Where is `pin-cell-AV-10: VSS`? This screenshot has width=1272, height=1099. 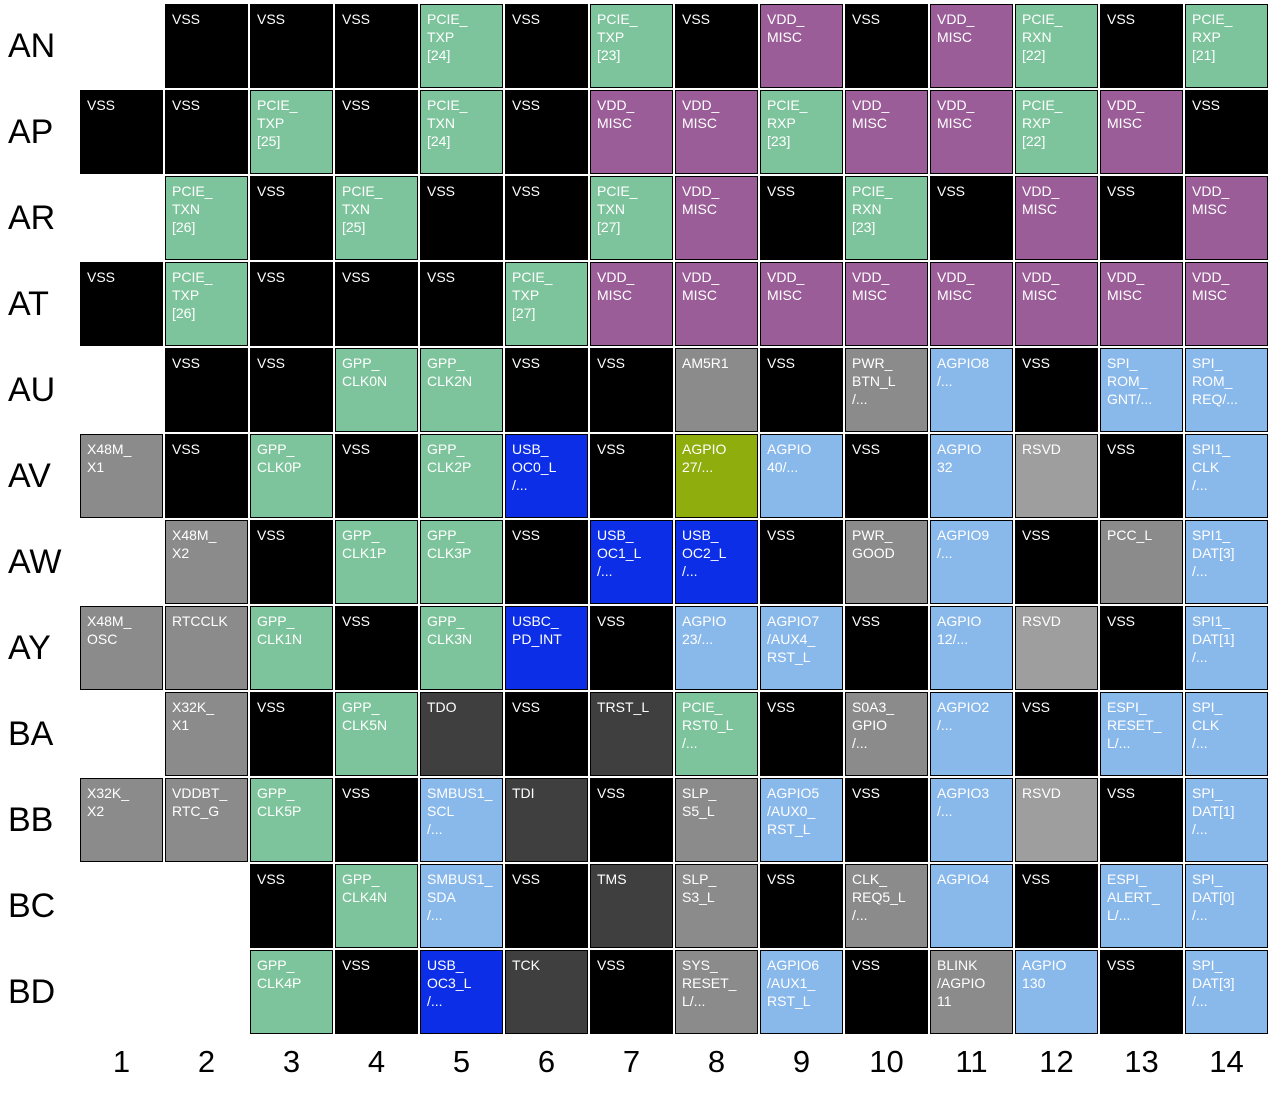
pin-cell-AV-10: VSS is located at coordinates (886, 476).